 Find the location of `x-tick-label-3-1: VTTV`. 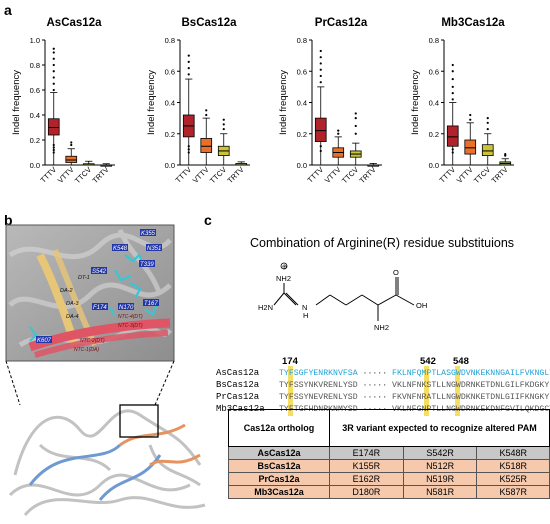

x-tick-label-3-1: VTTV is located at coordinates (465, 175).